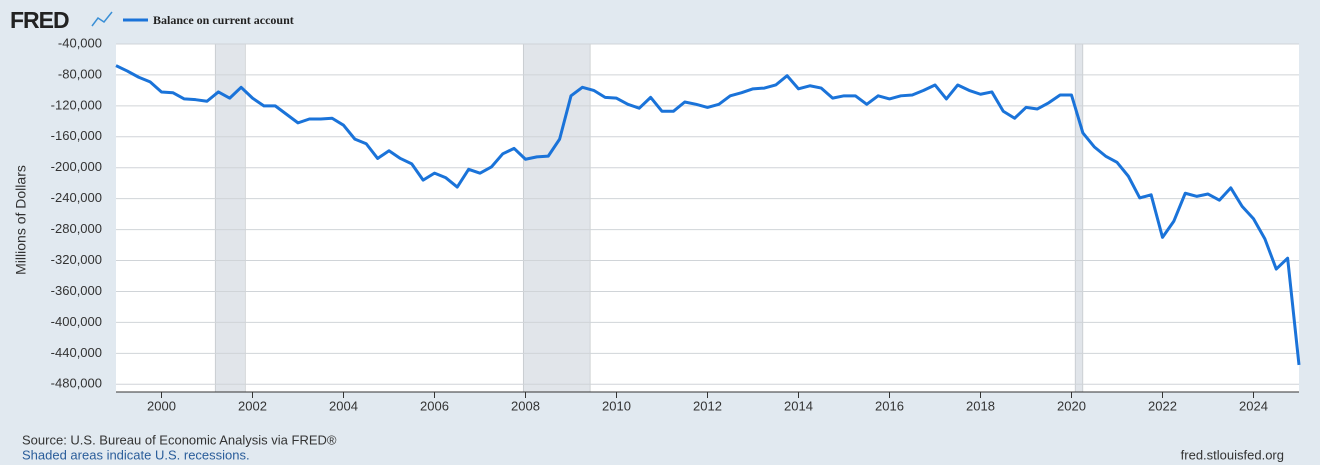 This screenshot has height=465, width=1320. What do you see at coordinates (80, 42) in the screenshot?
I see `y-tick-label: -40,000` at bounding box center [80, 42].